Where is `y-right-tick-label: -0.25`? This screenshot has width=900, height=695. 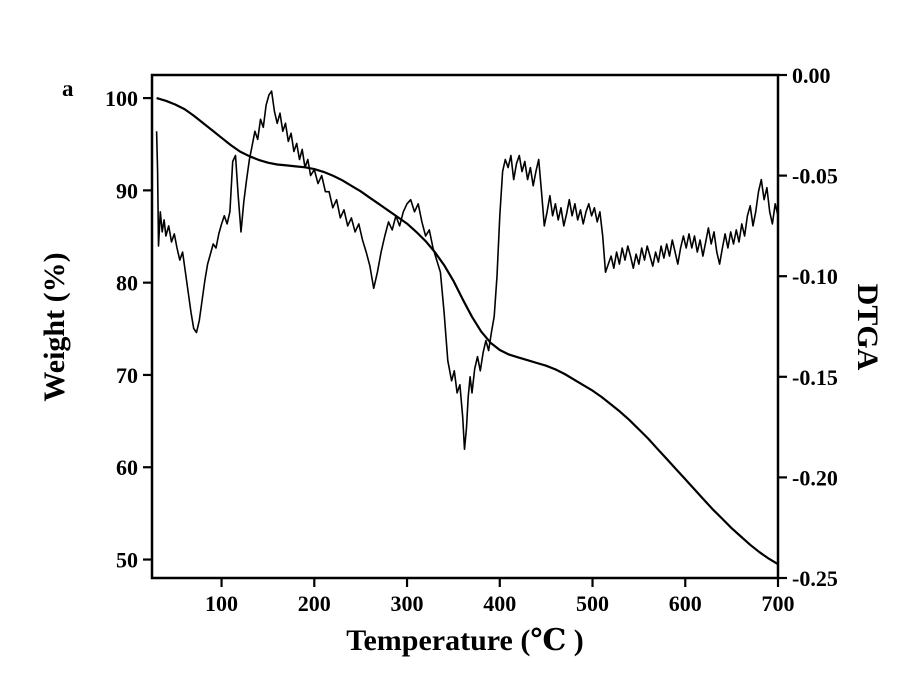 y-right-tick-label: -0.25 is located at coordinates (815, 578).